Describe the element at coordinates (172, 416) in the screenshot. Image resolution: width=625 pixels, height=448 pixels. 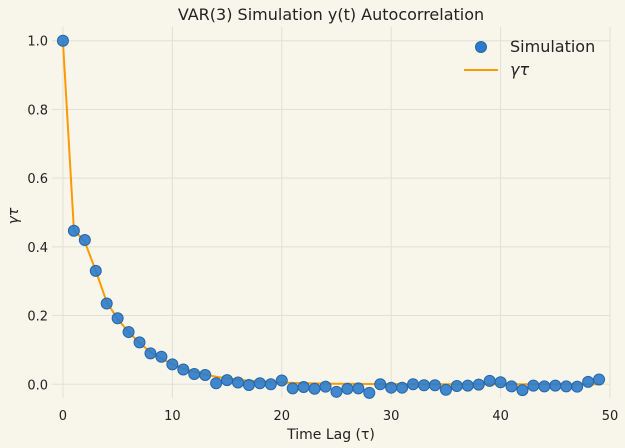
I see `x-tick-label: 10` at that location.